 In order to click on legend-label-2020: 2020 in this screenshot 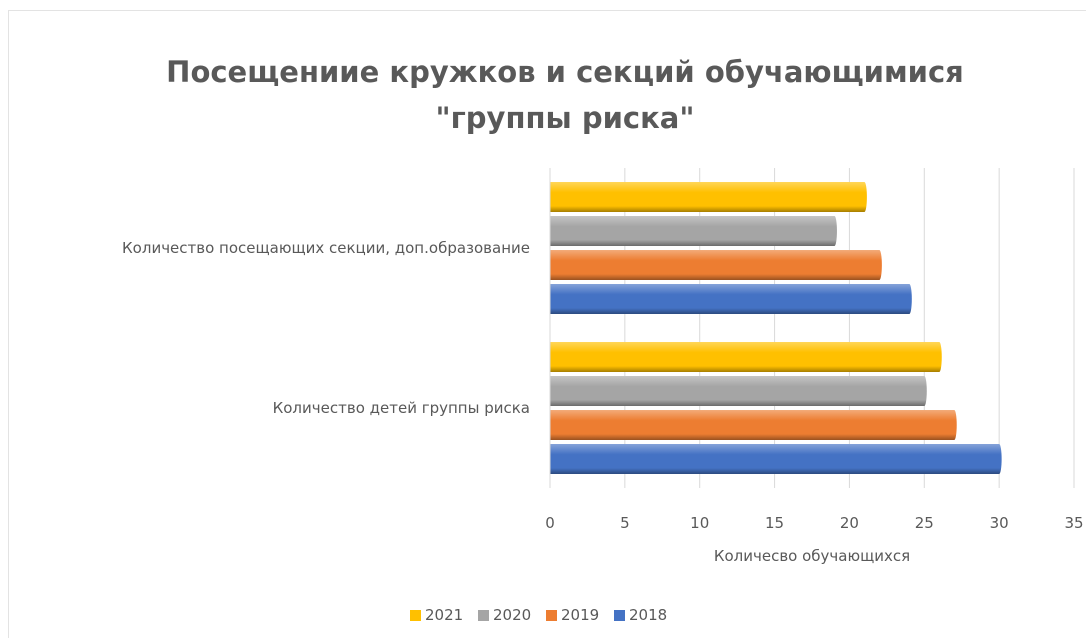, I will do `click(512, 615)`.